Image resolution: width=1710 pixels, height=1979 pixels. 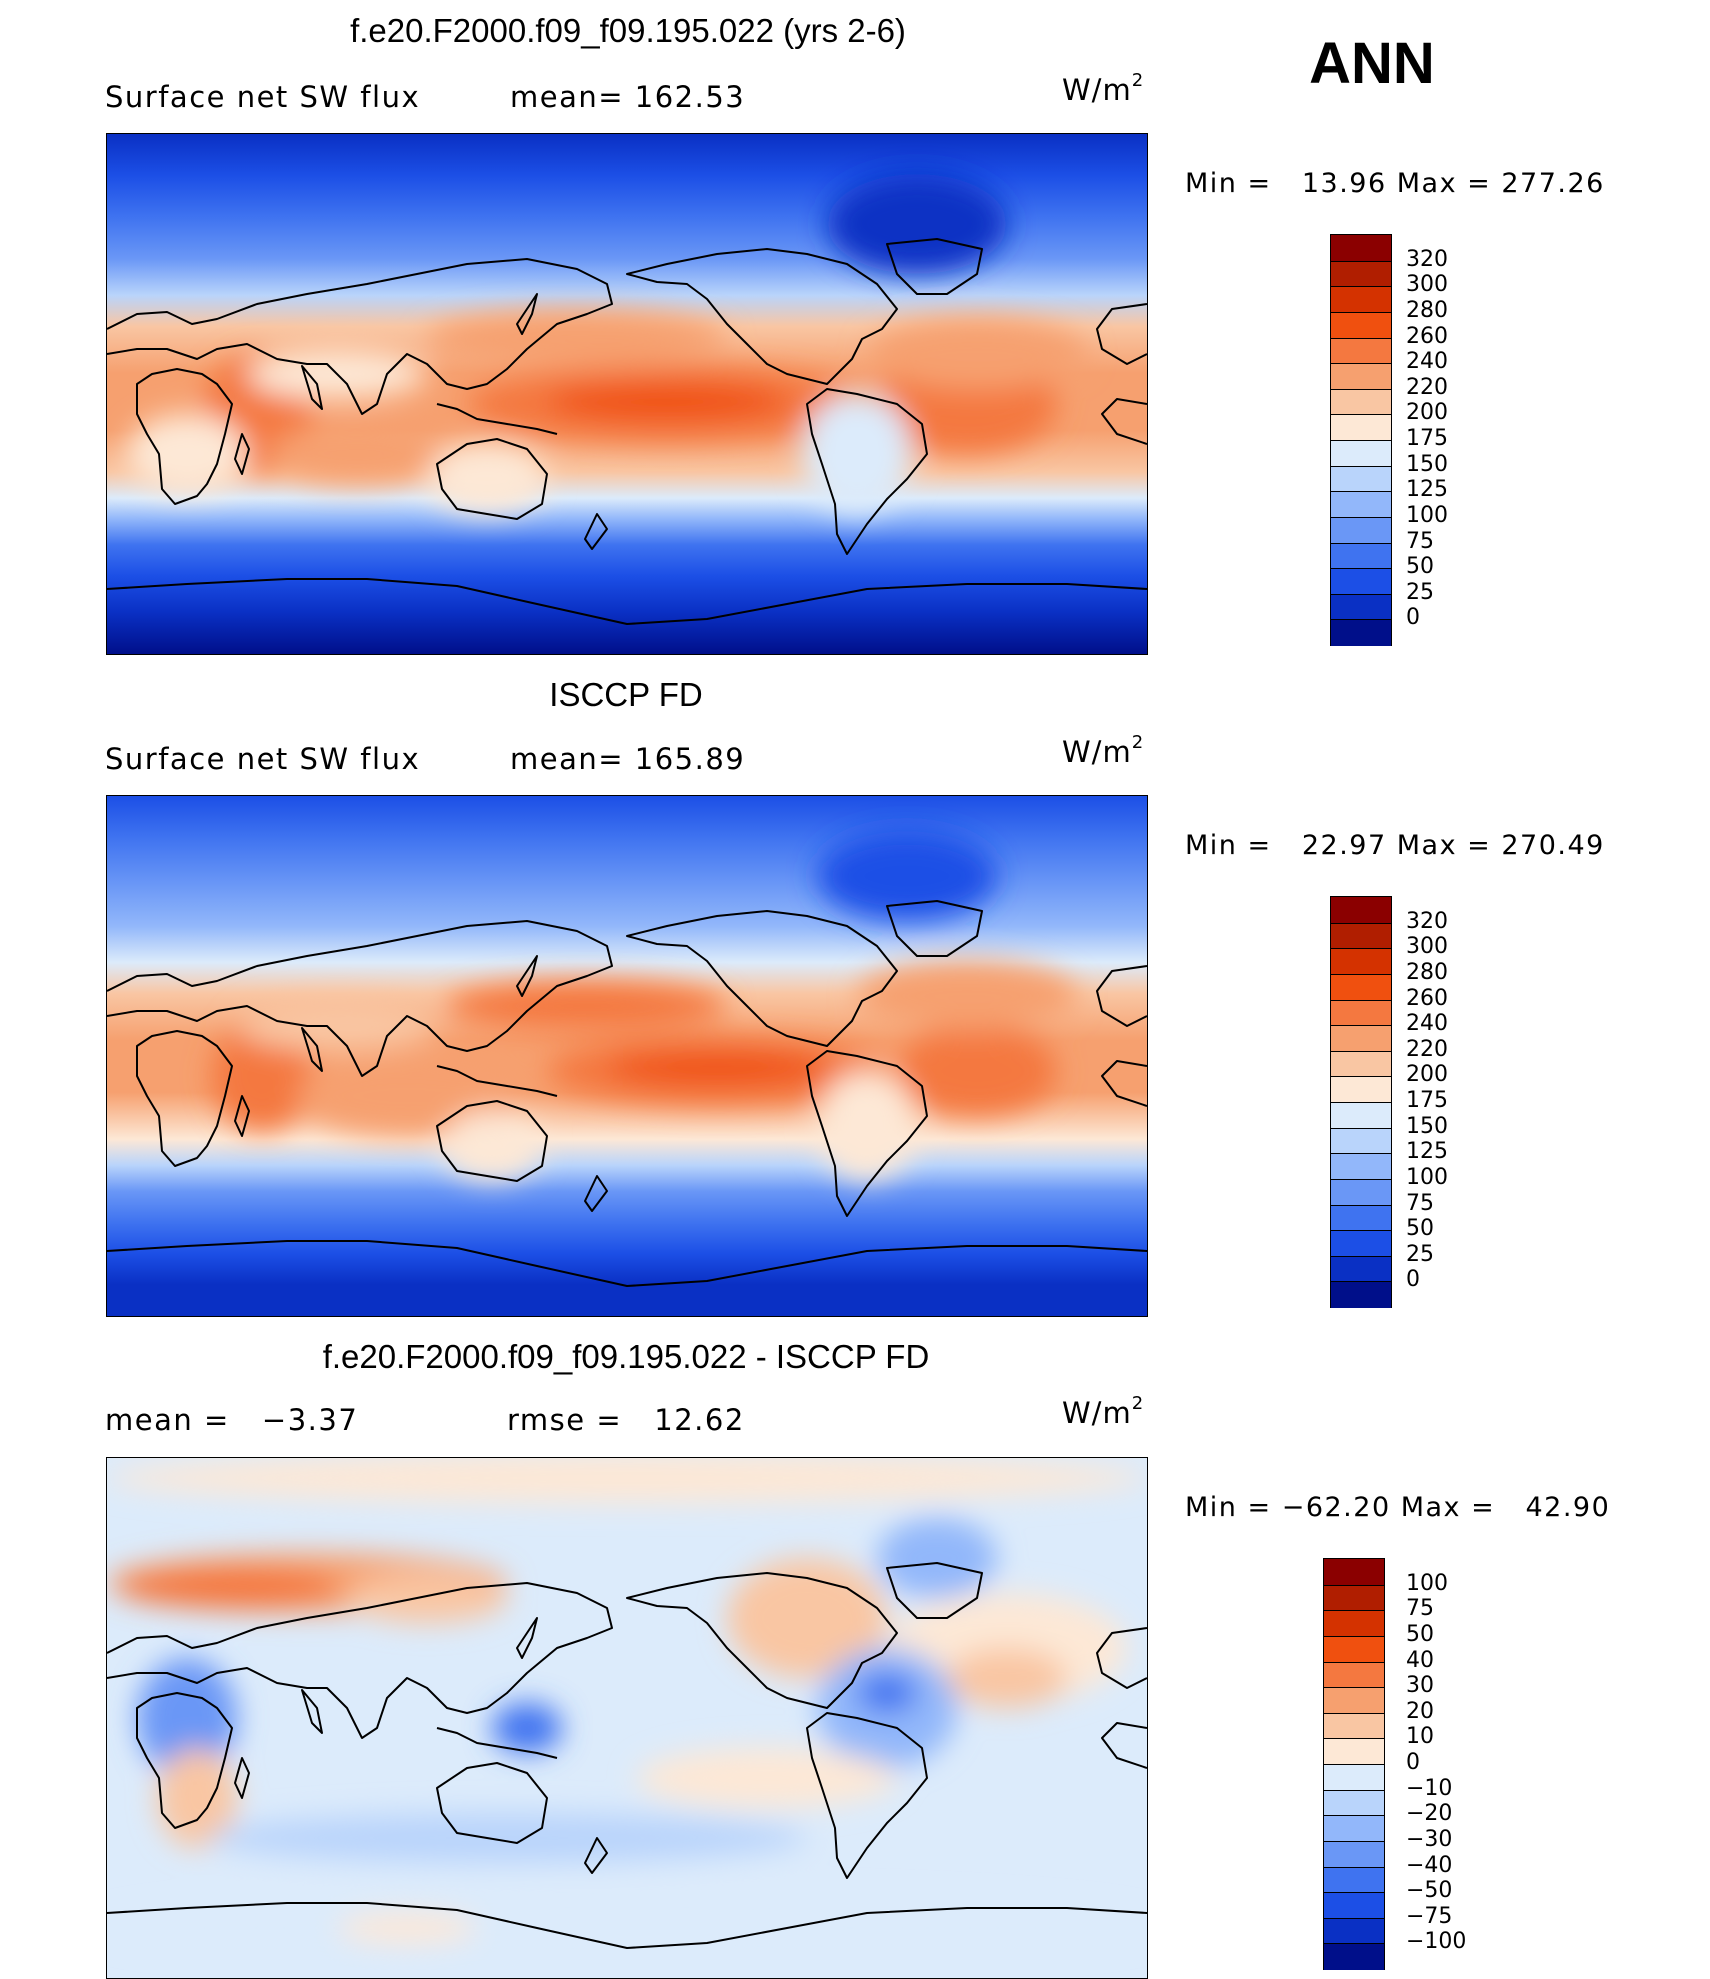 I want to click on panel2-colorbar, so click(x=1361, y=1102).